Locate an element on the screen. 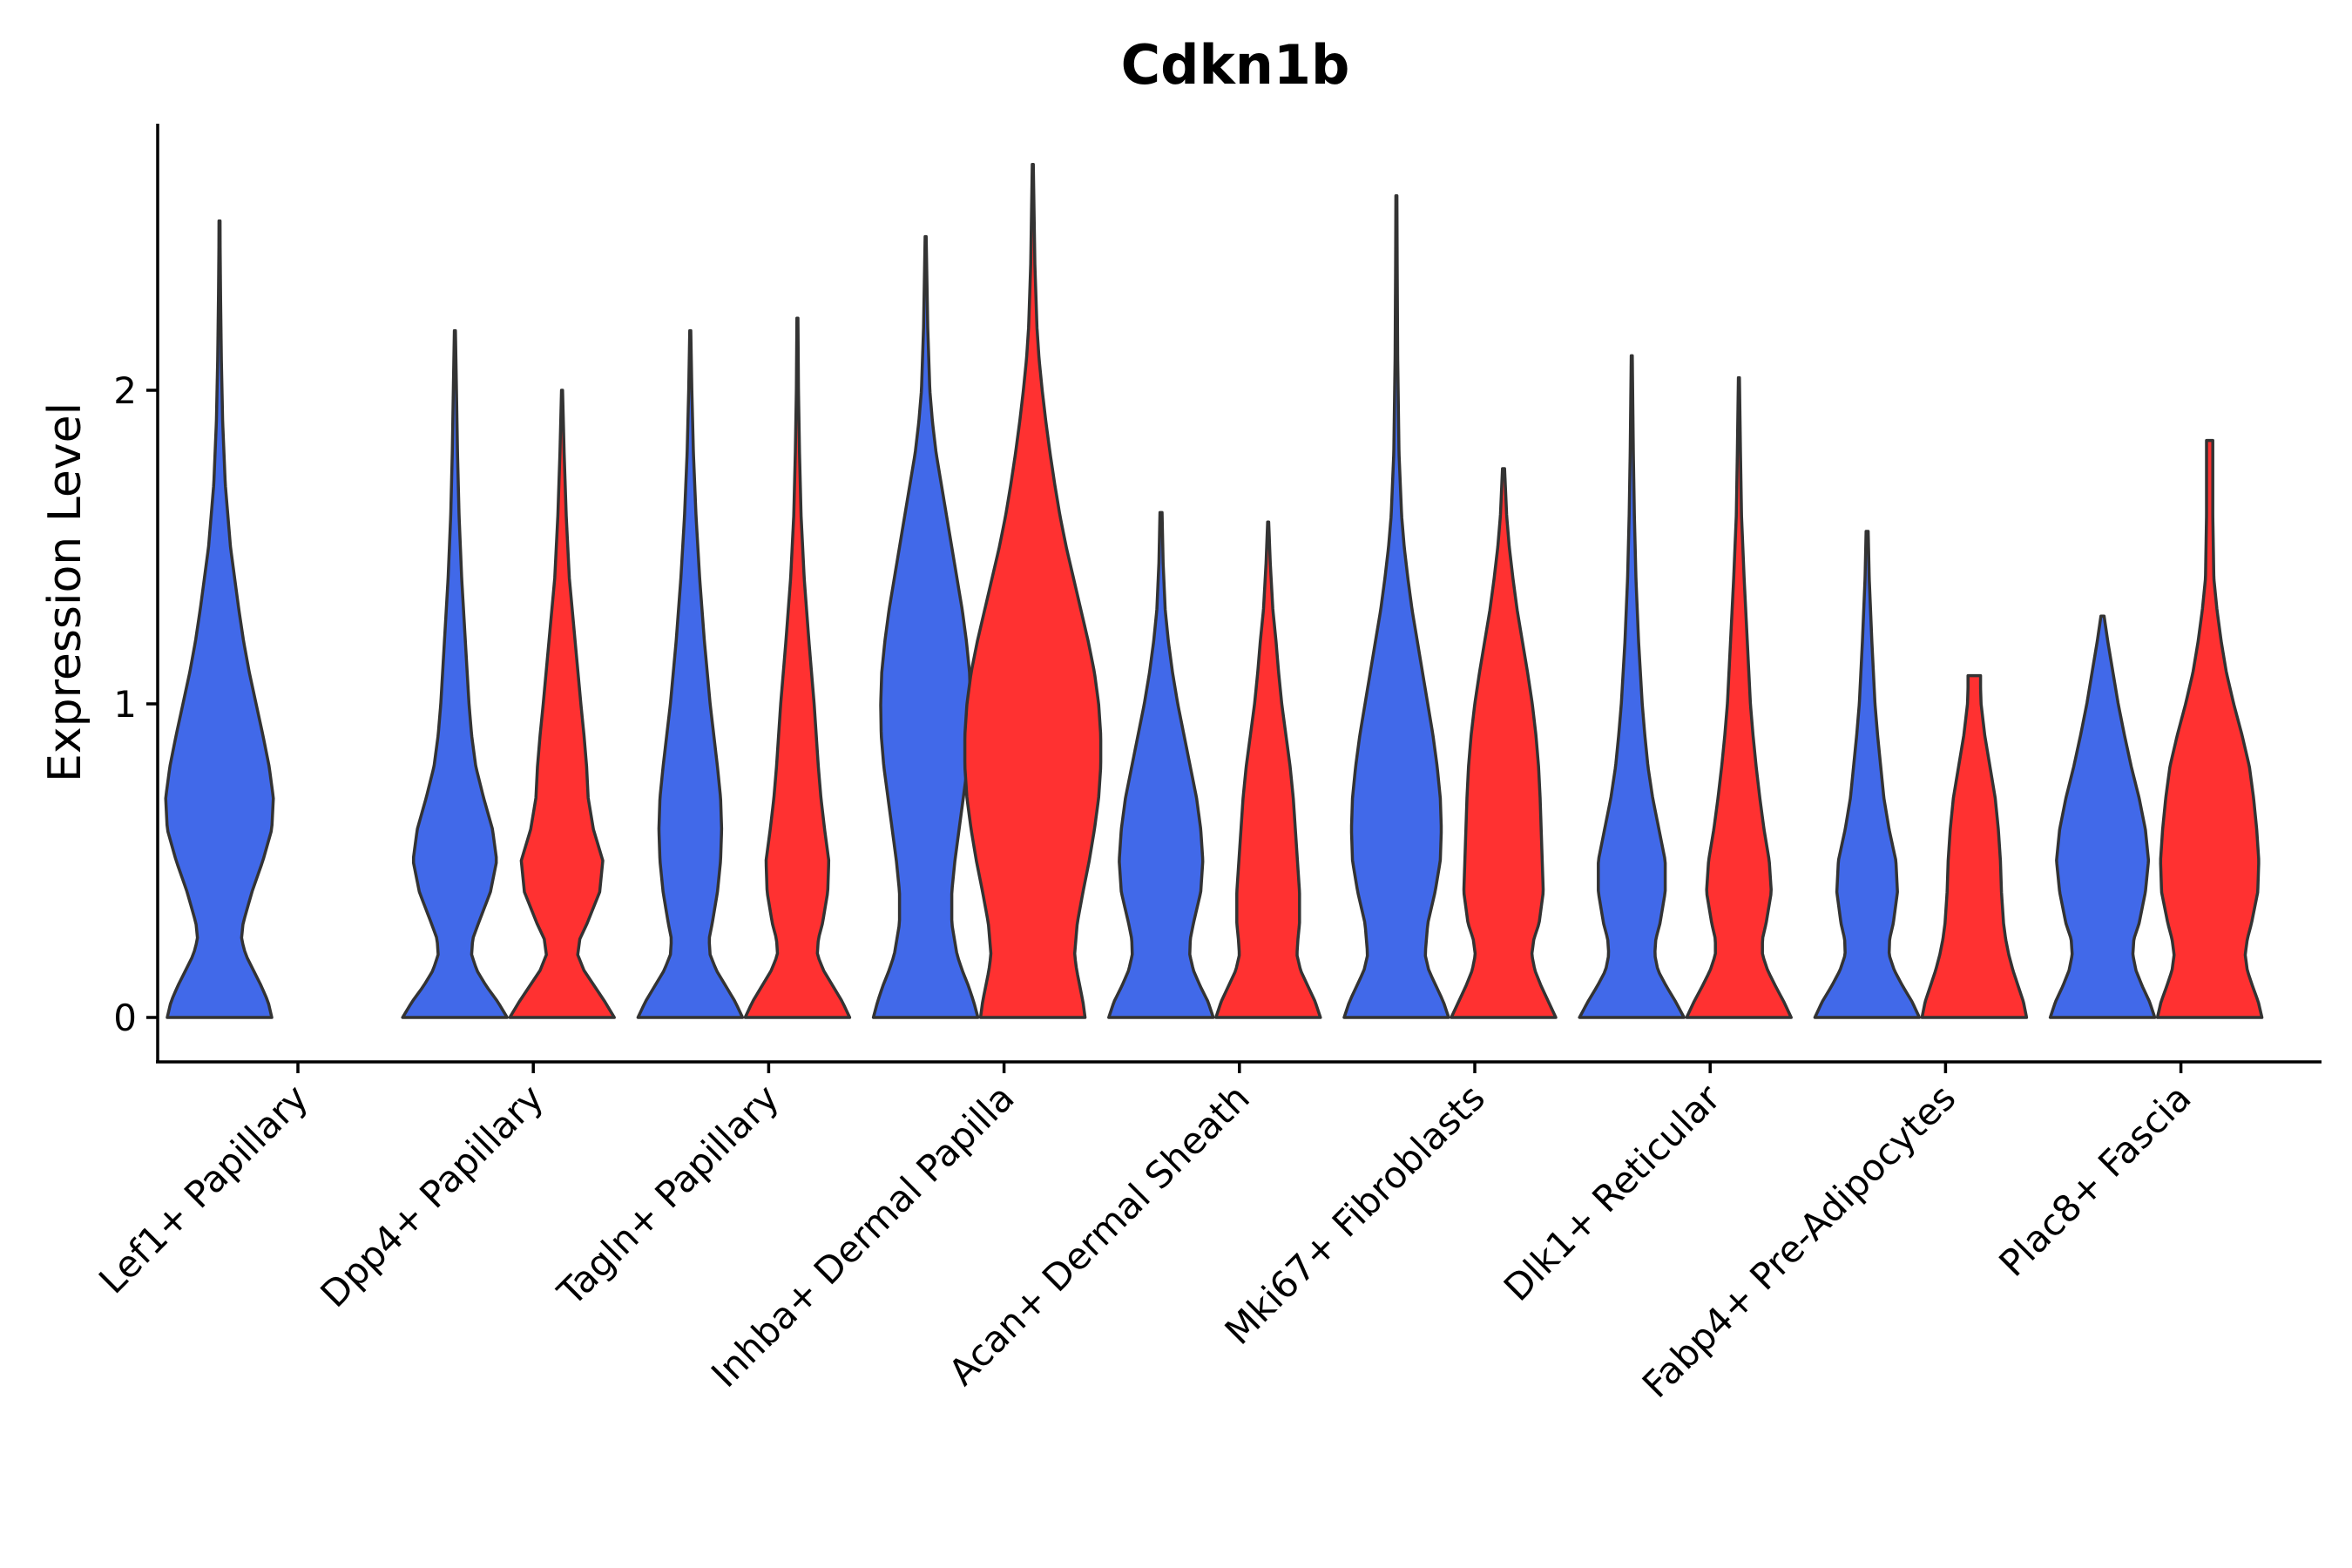 The height and width of the screenshot is (1568, 2352). y-tick-label: 0 is located at coordinates (125, 1018).